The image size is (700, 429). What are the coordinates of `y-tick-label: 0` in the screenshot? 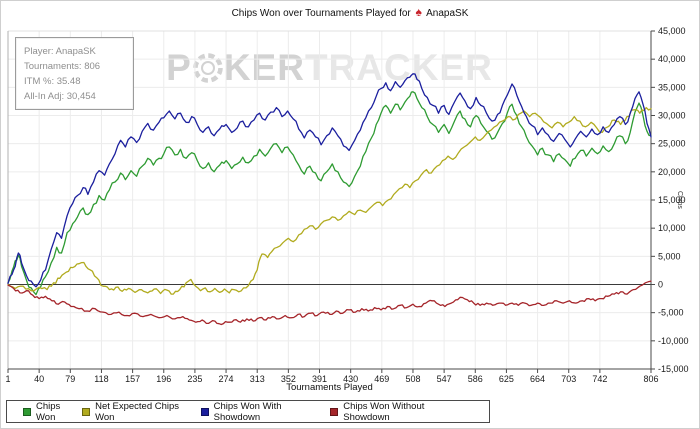 It's located at (660, 285).